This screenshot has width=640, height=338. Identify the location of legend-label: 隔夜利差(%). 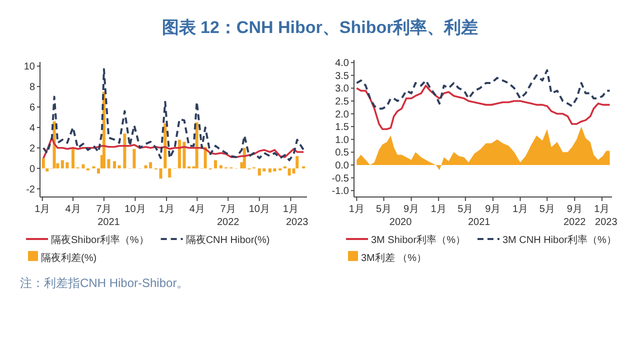
(69, 258).